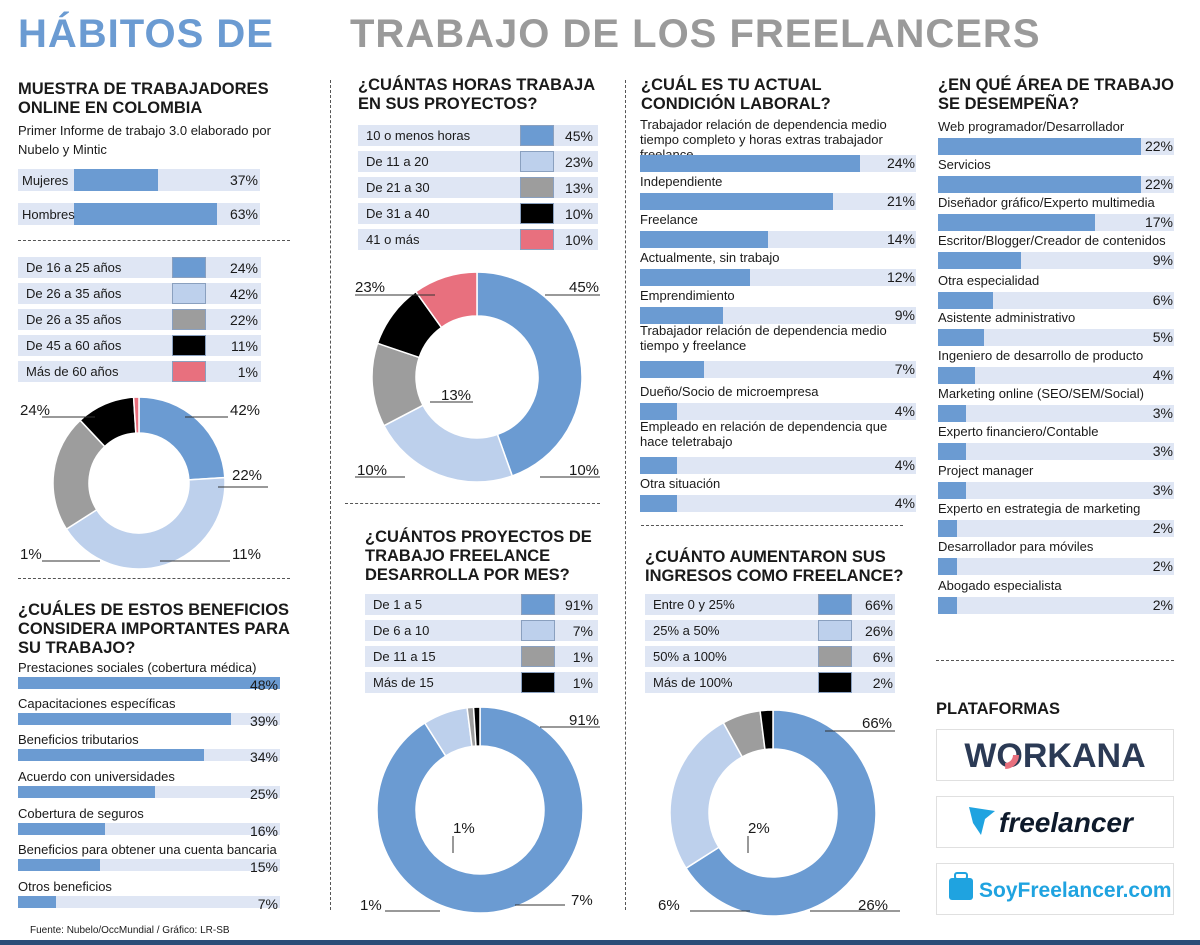 This screenshot has height=945, width=1200. What do you see at coordinates (243, 180) in the screenshot?
I see `gender-value: 37%` at bounding box center [243, 180].